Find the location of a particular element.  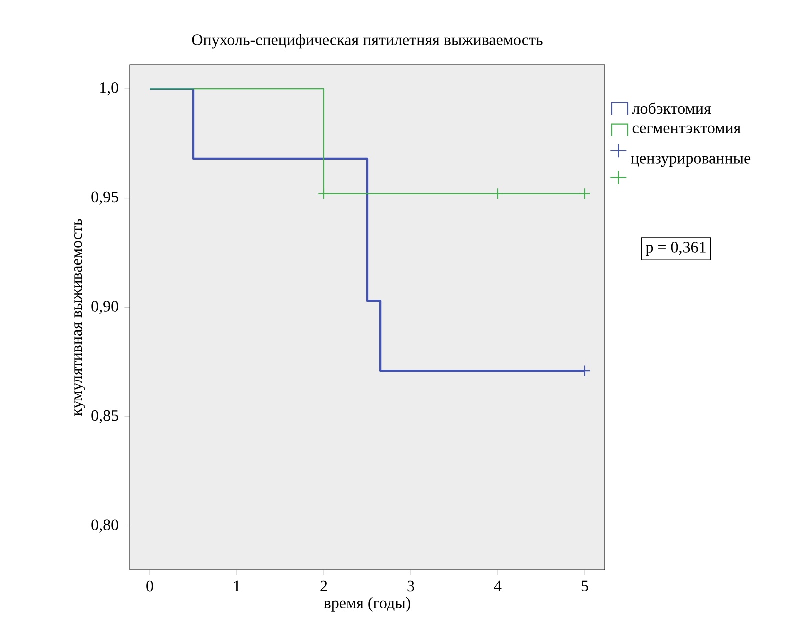

x-axis-title: время (годы) is located at coordinates (367, 604).